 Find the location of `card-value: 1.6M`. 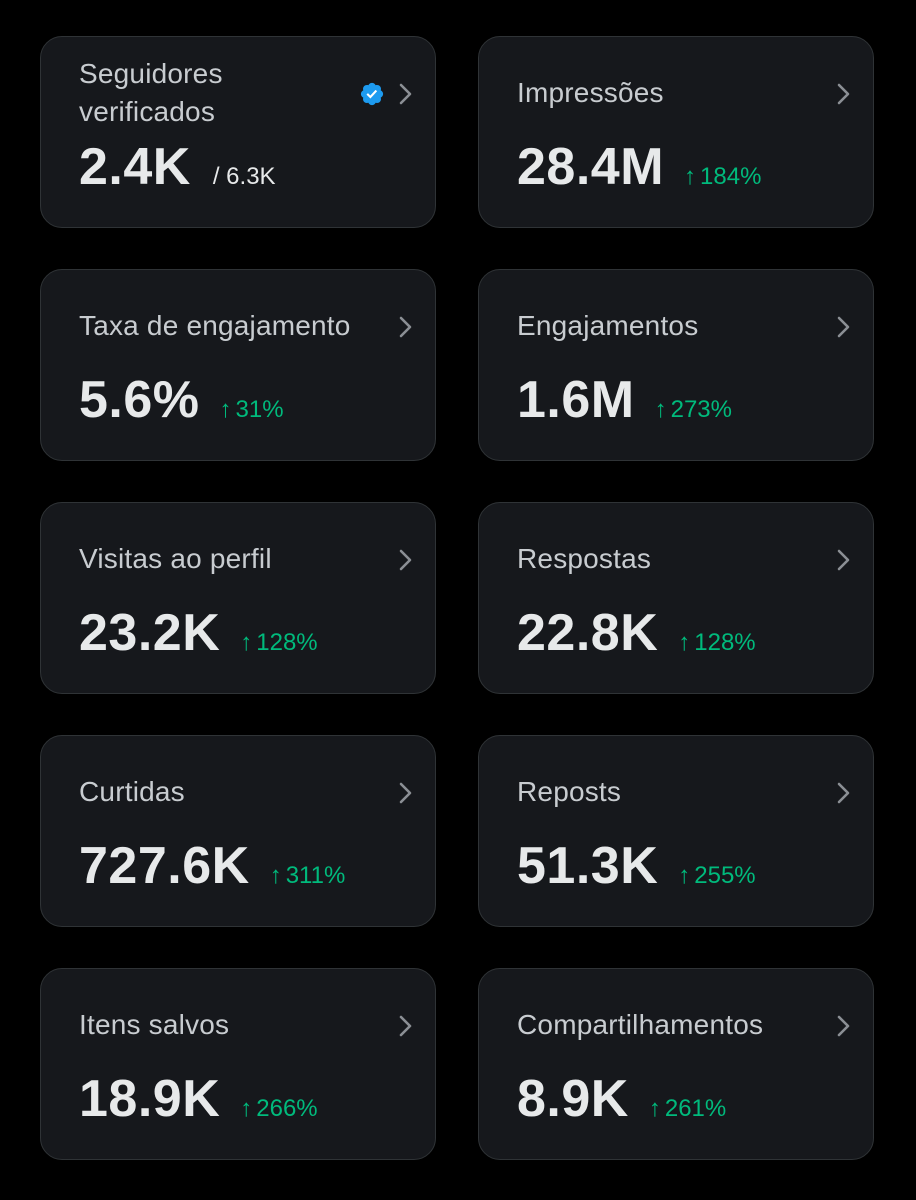

card-value: 1.6M is located at coordinates (576, 400).